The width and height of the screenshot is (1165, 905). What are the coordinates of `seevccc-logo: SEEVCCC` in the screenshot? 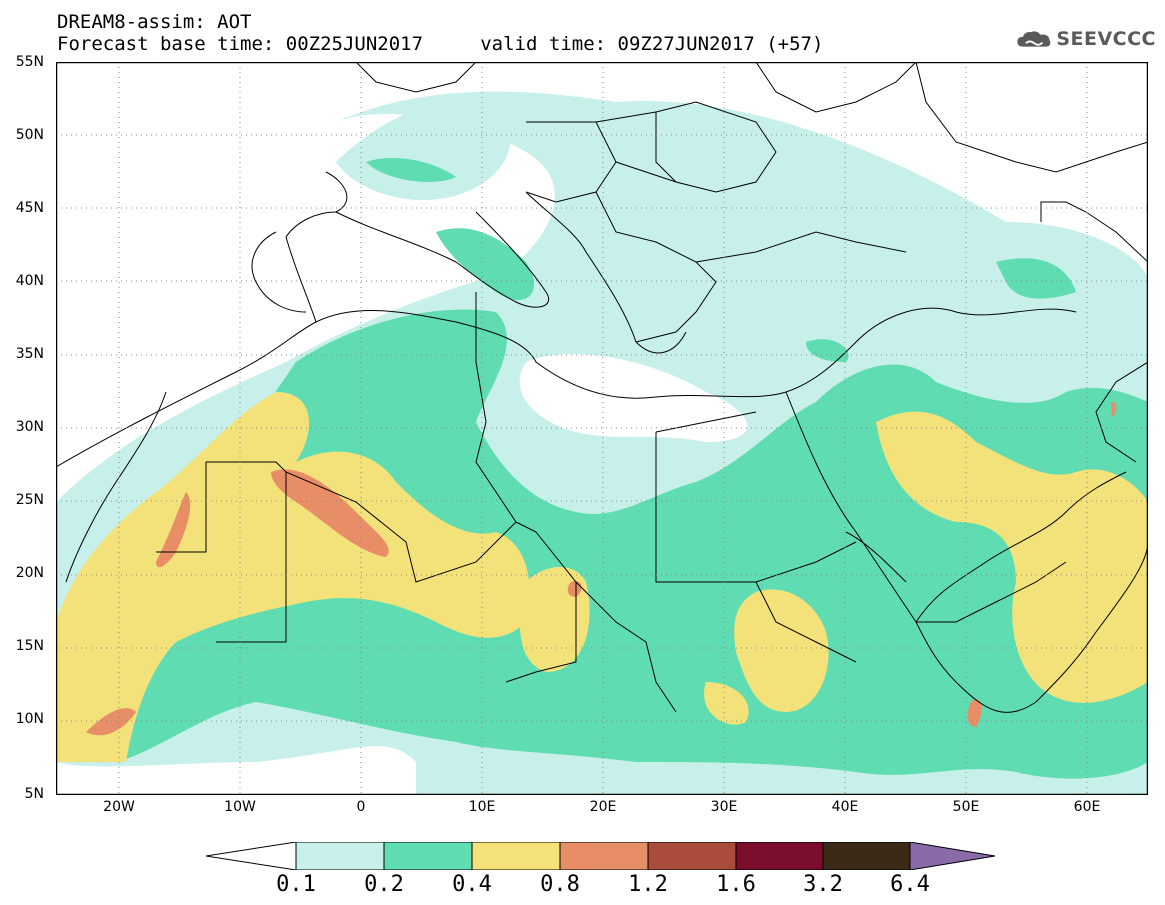 It's located at (1086, 39).